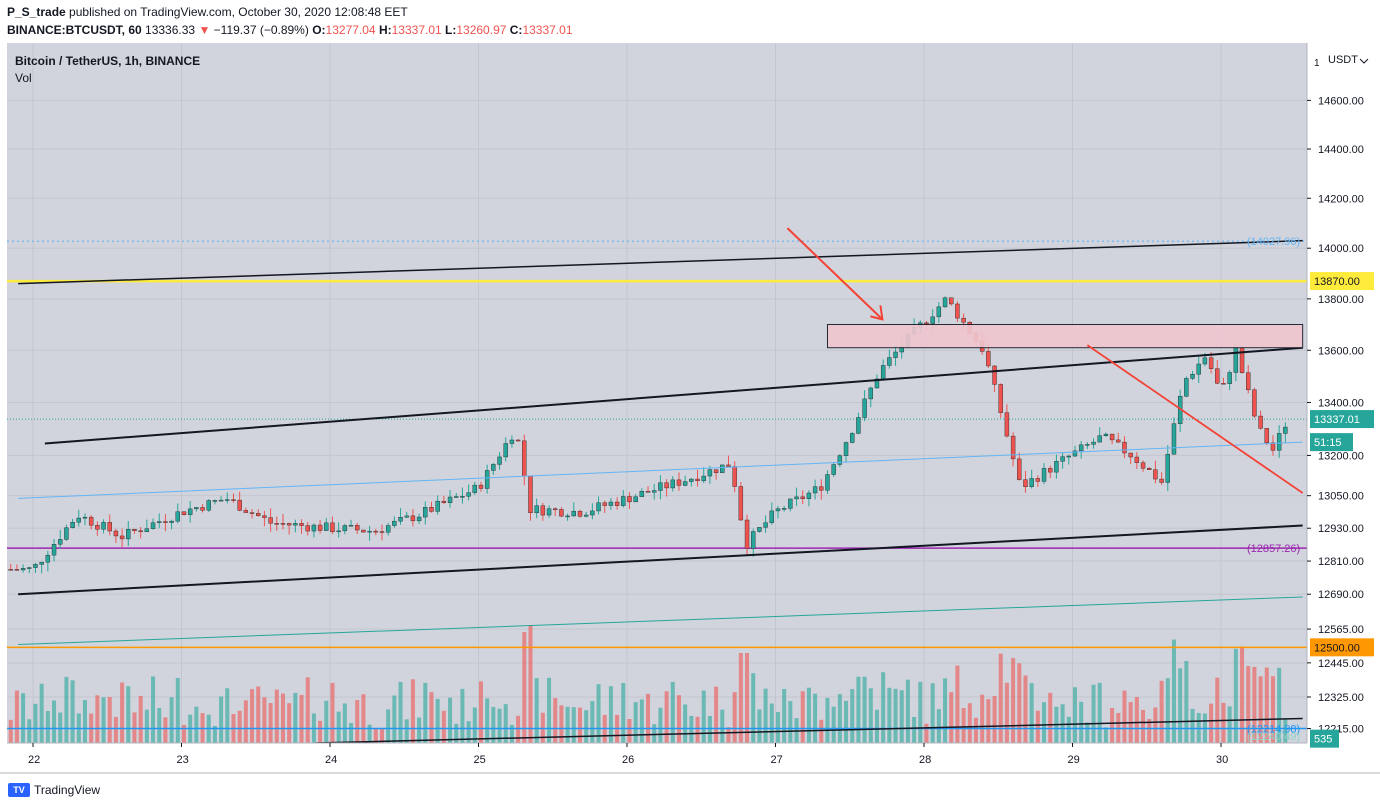  Describe the element at coordinates (34, 760) in the screenshot. I see `time-tick-label: 22` at that location.